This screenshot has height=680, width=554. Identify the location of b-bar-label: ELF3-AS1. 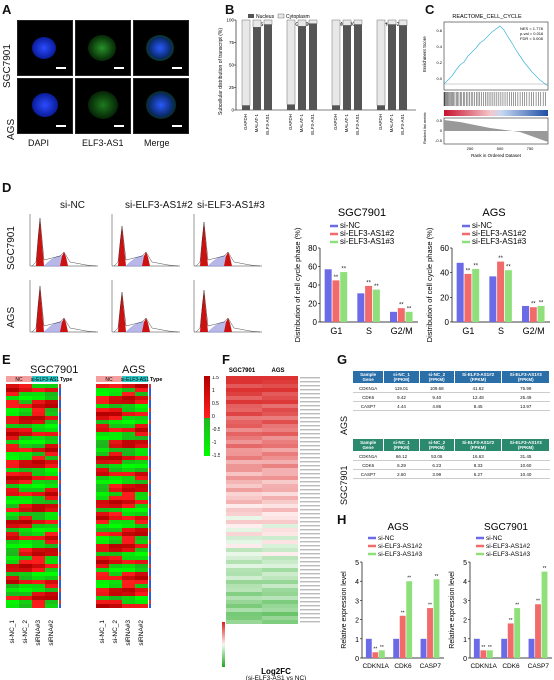
(312, 124).